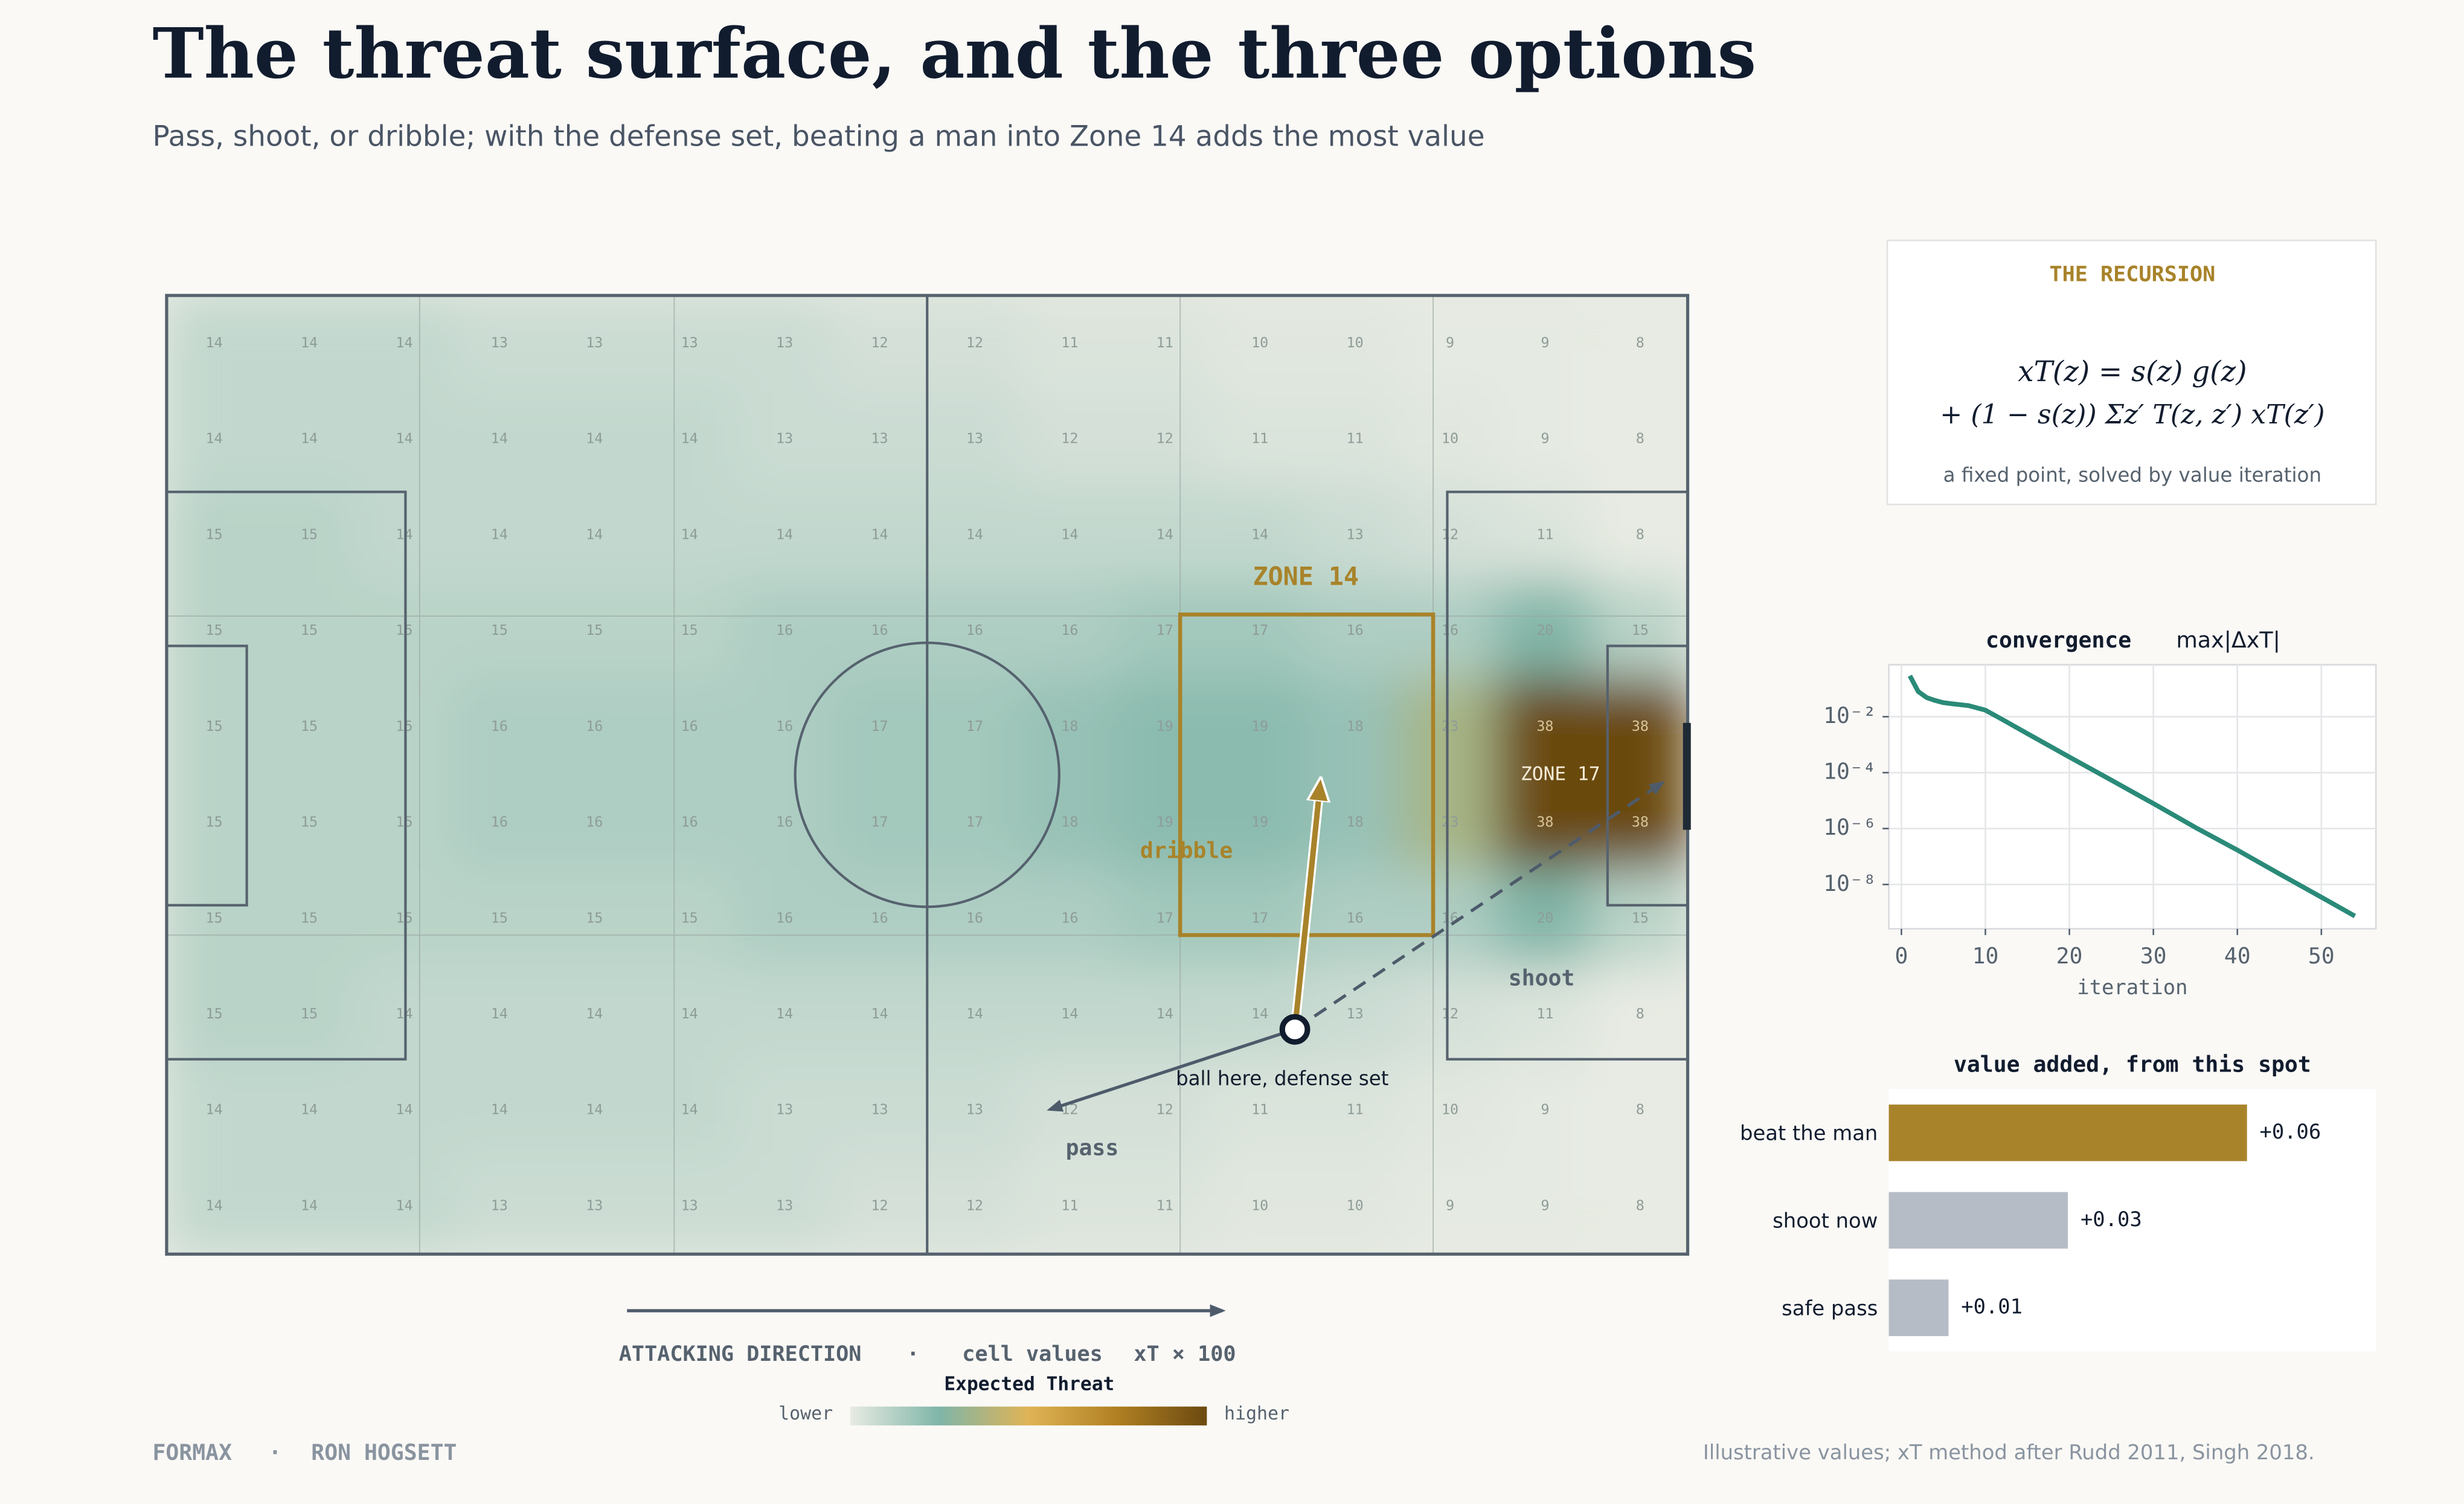 This screenshot has height=1504, width=2464. Describe the element at coordinates (2132, 987) in the screenshot. I see `x-axis-label: iteration` at that location.